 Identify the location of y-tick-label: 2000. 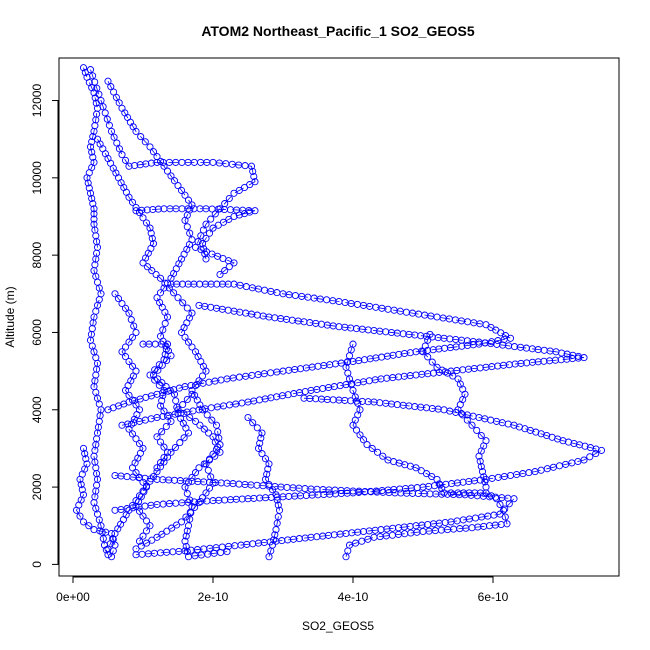
(37, 486).